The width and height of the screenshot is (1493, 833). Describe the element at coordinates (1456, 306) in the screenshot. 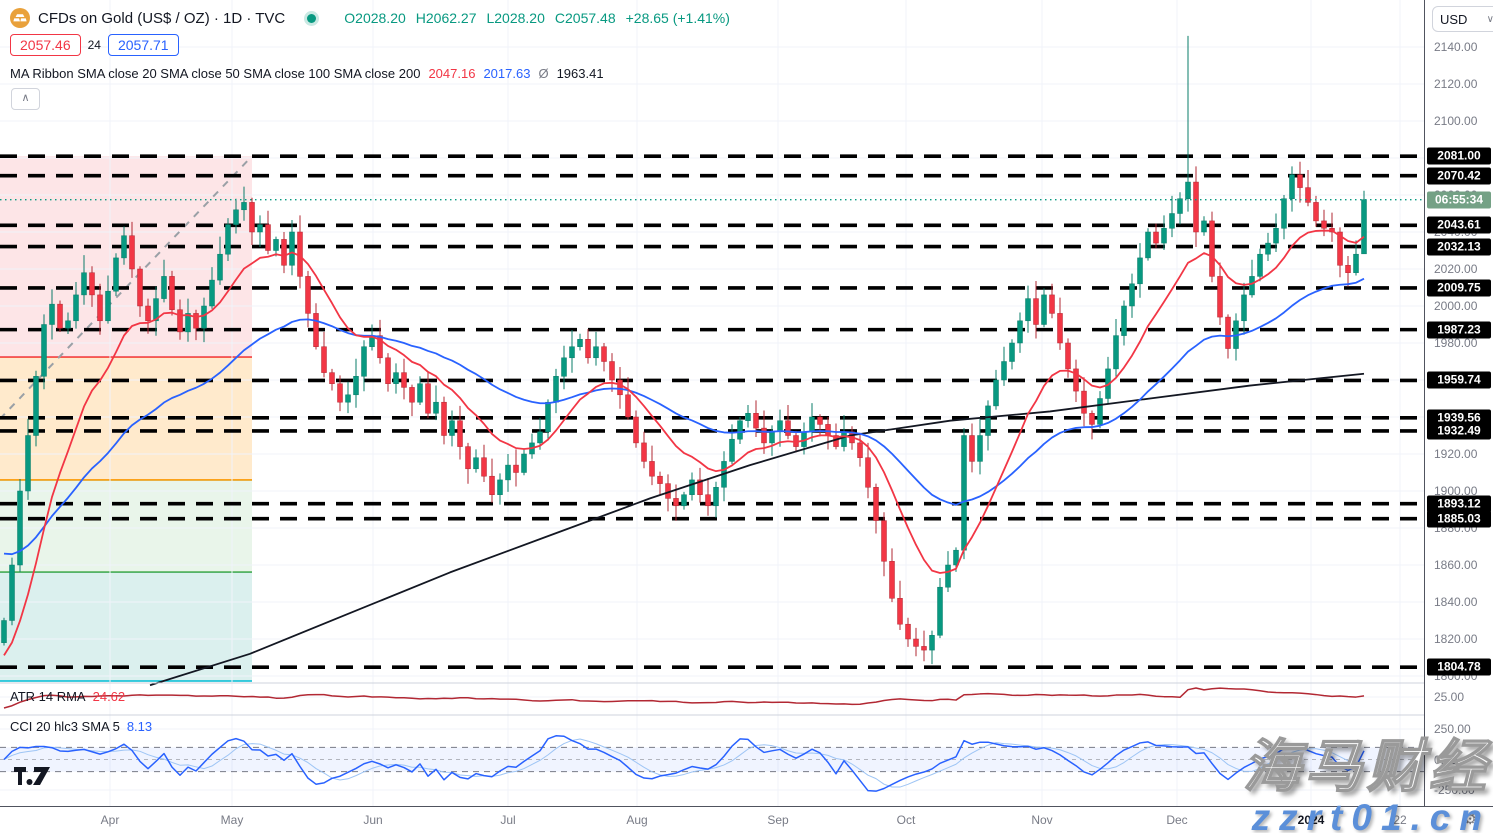

I see `price-tick: 2000.00` at that location.